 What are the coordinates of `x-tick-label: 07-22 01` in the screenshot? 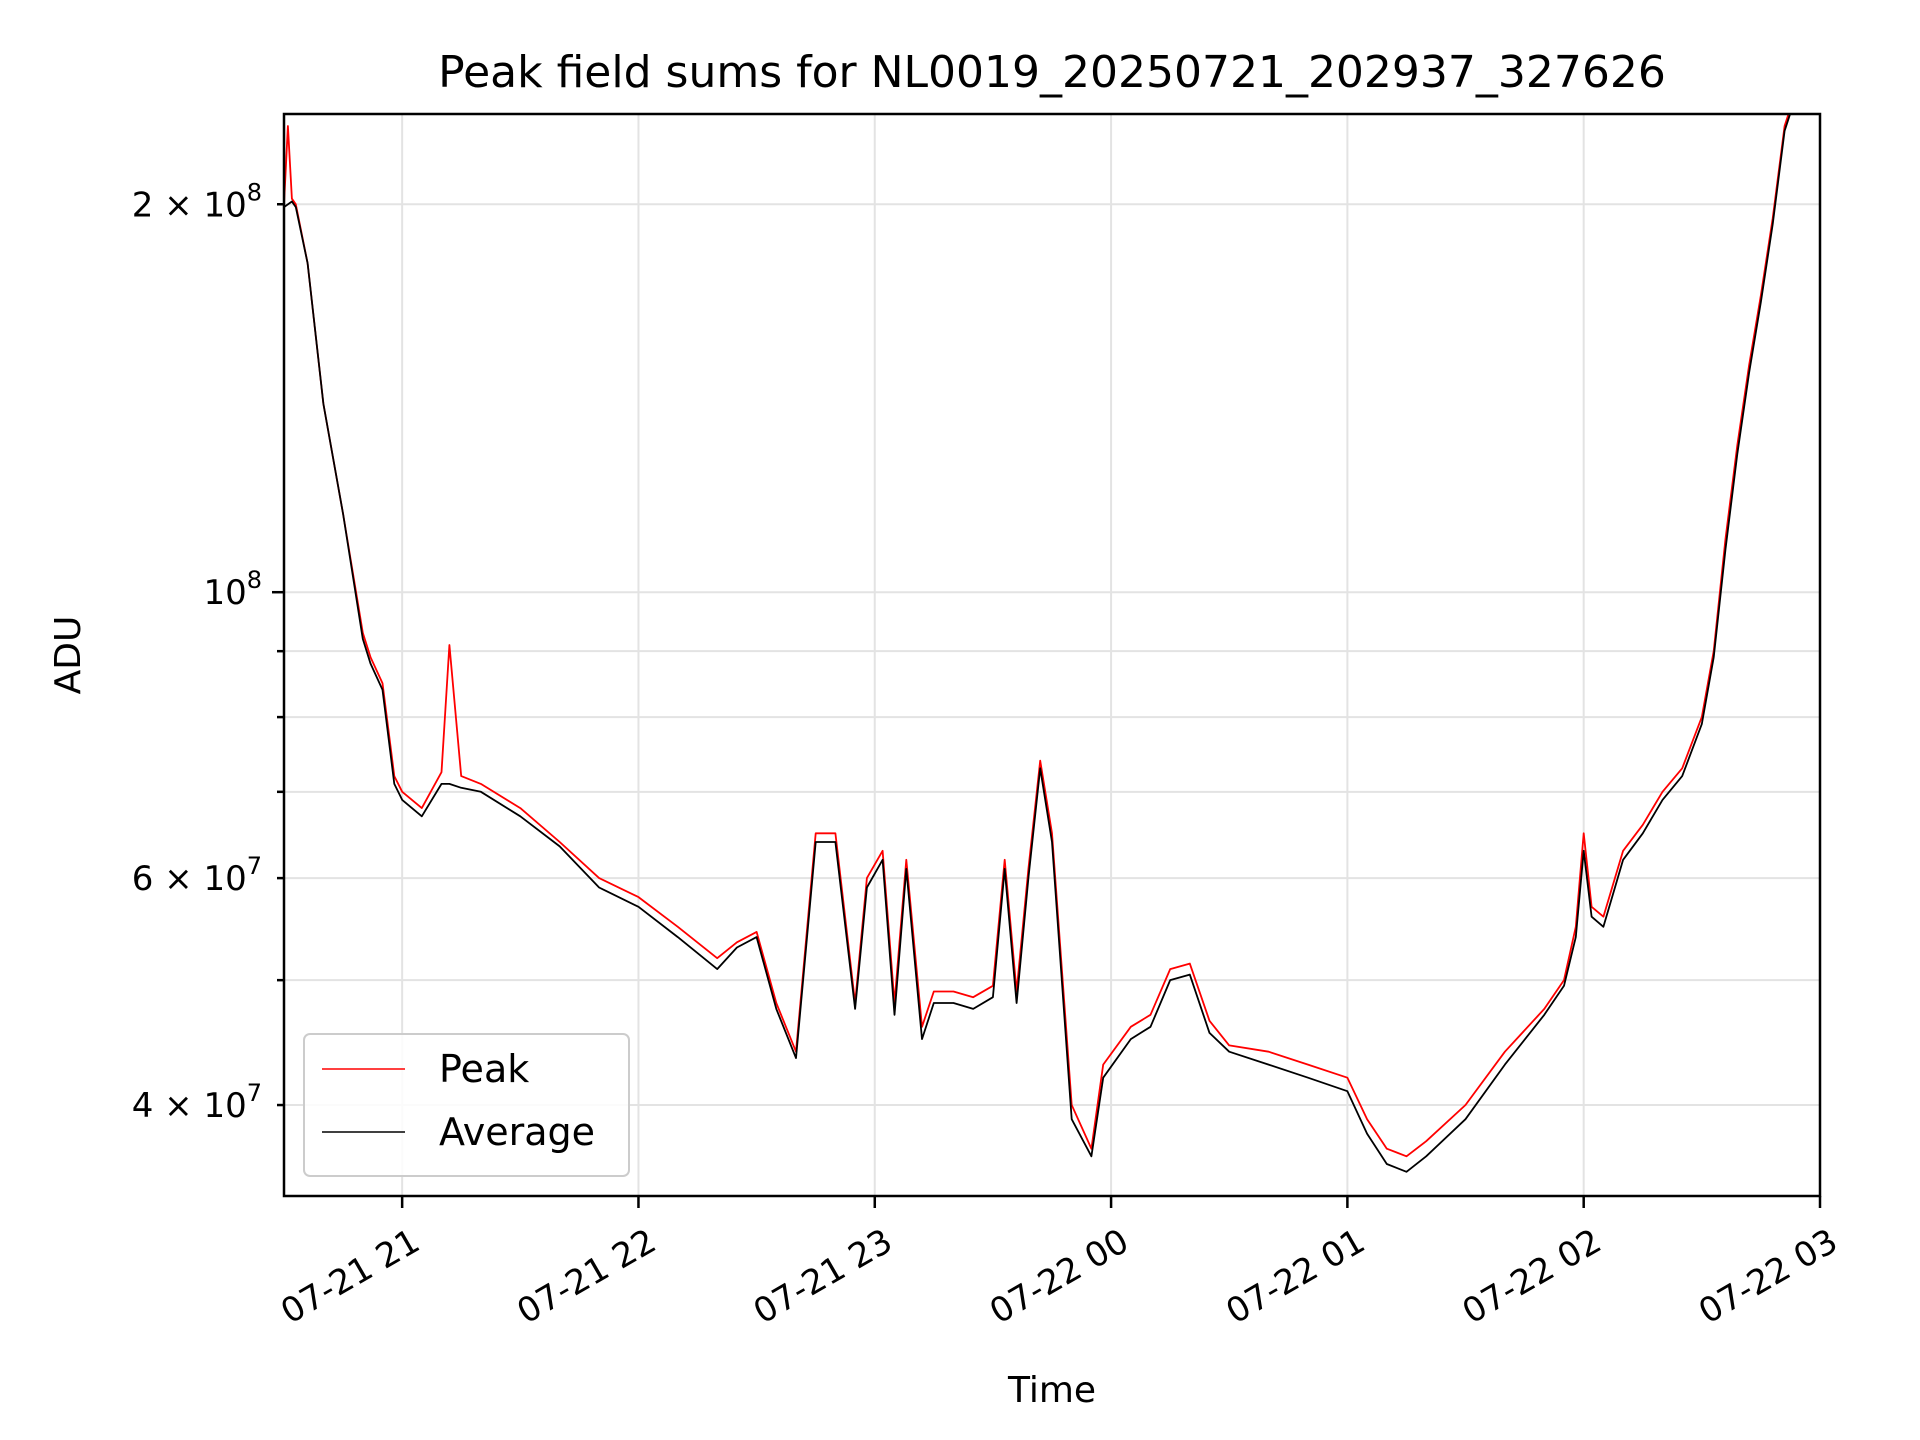 It's located at (1295, 1276).